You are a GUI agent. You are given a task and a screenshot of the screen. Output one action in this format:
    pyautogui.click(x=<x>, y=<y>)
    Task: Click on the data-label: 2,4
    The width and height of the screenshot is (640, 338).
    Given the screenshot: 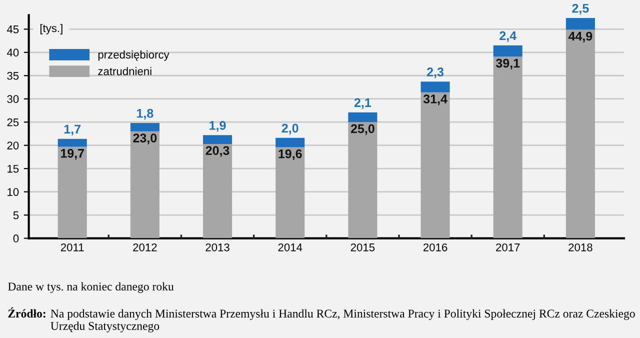 What is the action you would take?
    pyautogui.click(x=508, y=36)
    